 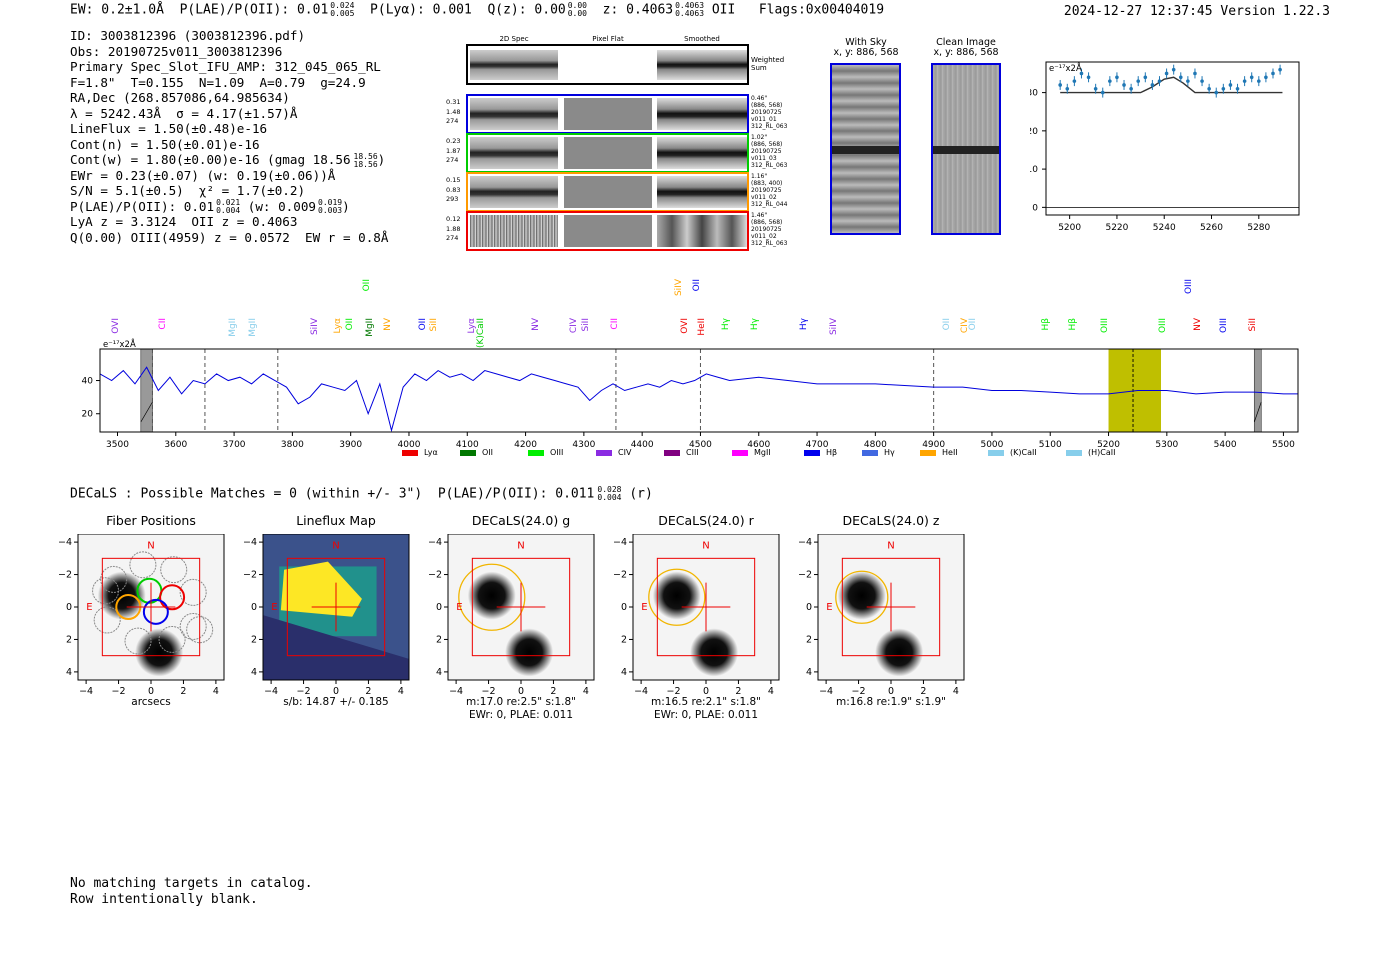 What do you see at coordinates (439, 607) in the screenshot?
I see `y-tick-label: 0` at bounding box center [439, 607].